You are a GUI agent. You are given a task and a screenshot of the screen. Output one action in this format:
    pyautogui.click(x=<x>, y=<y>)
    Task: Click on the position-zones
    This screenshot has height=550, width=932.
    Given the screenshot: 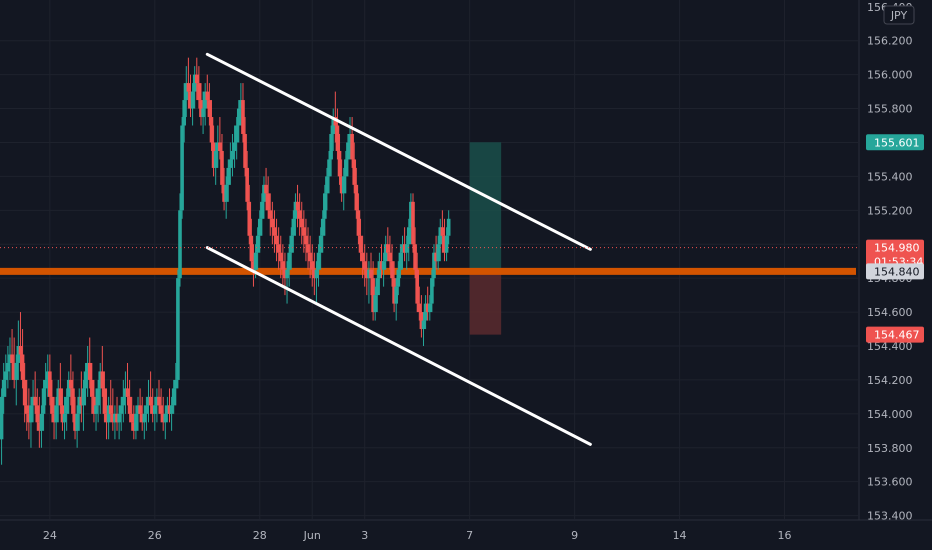 What is the action you would take?
    pyautogui.click(x=485, y=238)
    